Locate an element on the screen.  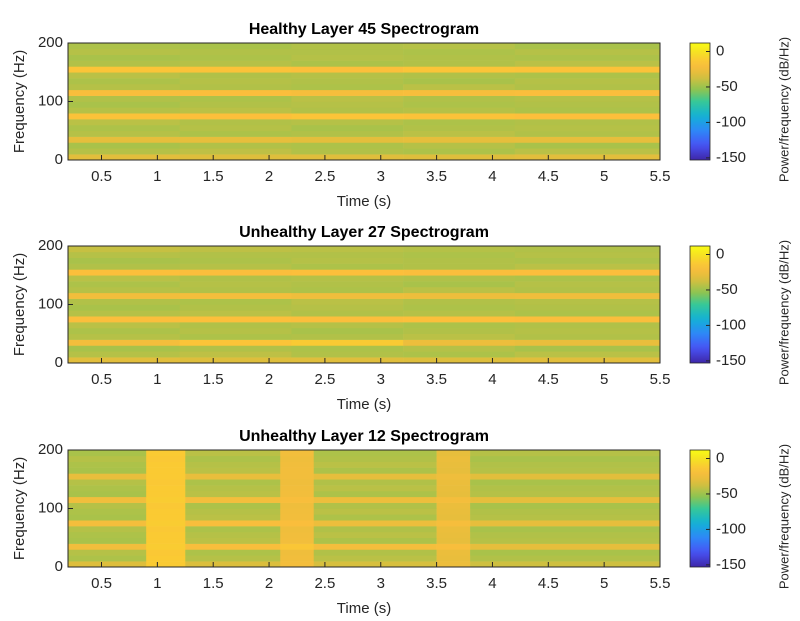
y-axis-label: Frequency (Hz) is located at coordinates (19, 304).